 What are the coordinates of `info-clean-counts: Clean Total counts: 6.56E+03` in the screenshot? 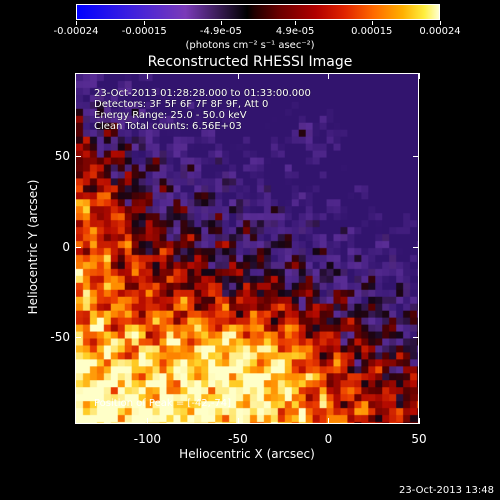 It's located at (168, 126).